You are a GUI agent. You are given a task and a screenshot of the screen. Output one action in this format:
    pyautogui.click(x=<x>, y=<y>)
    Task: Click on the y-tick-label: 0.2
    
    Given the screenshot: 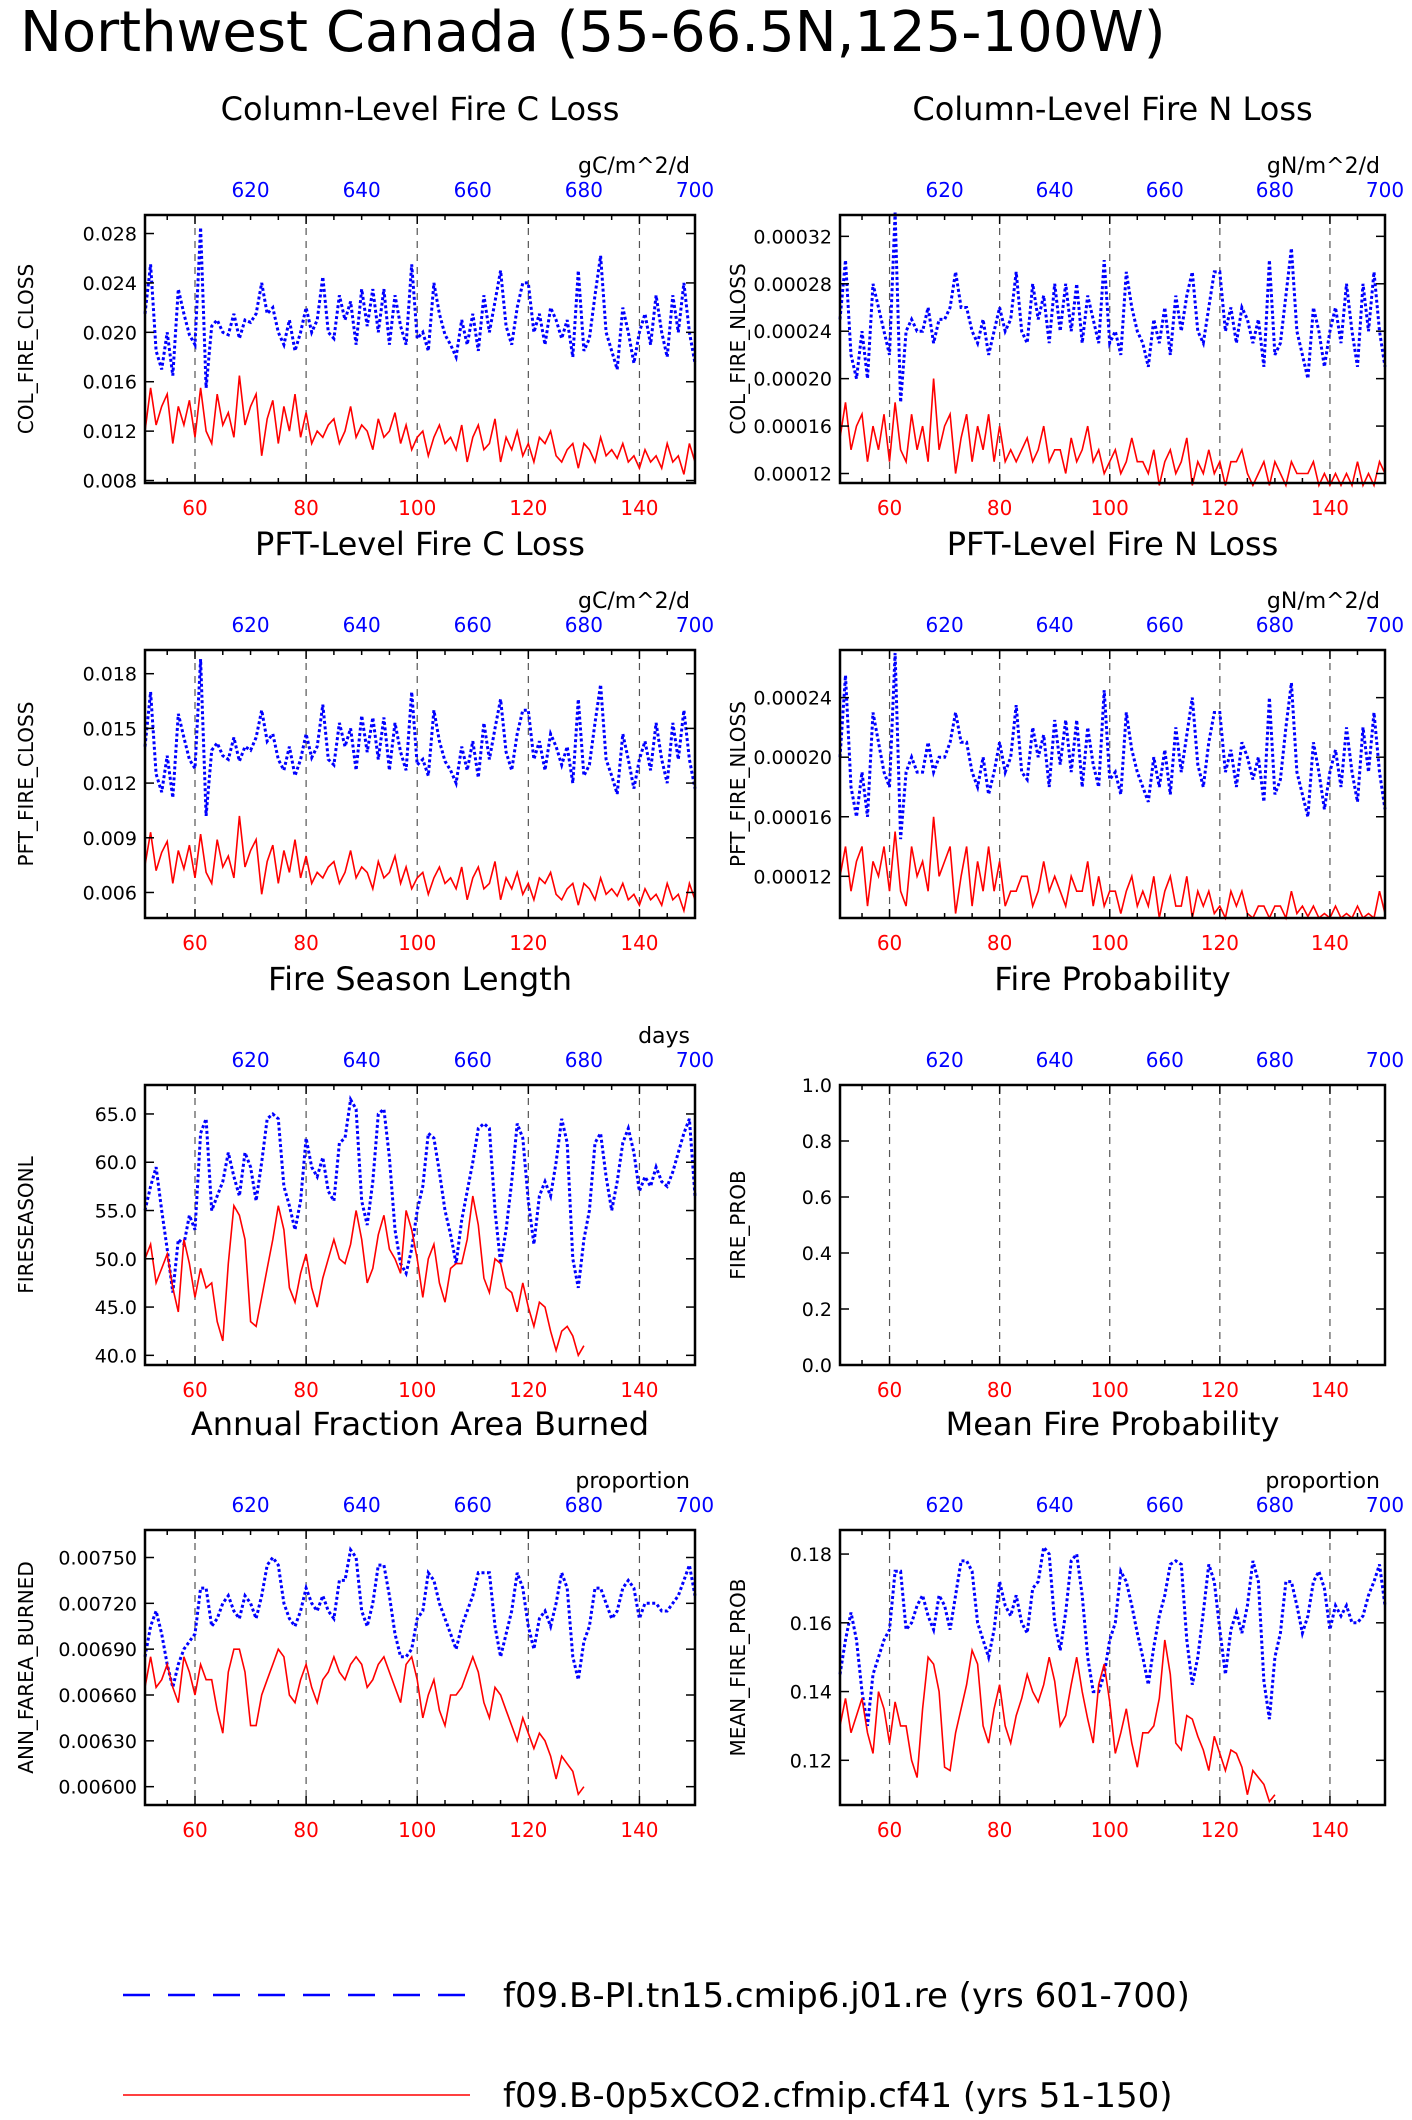 What is the action you would take?
    pyautogui.click(x=817, y=1310)
    